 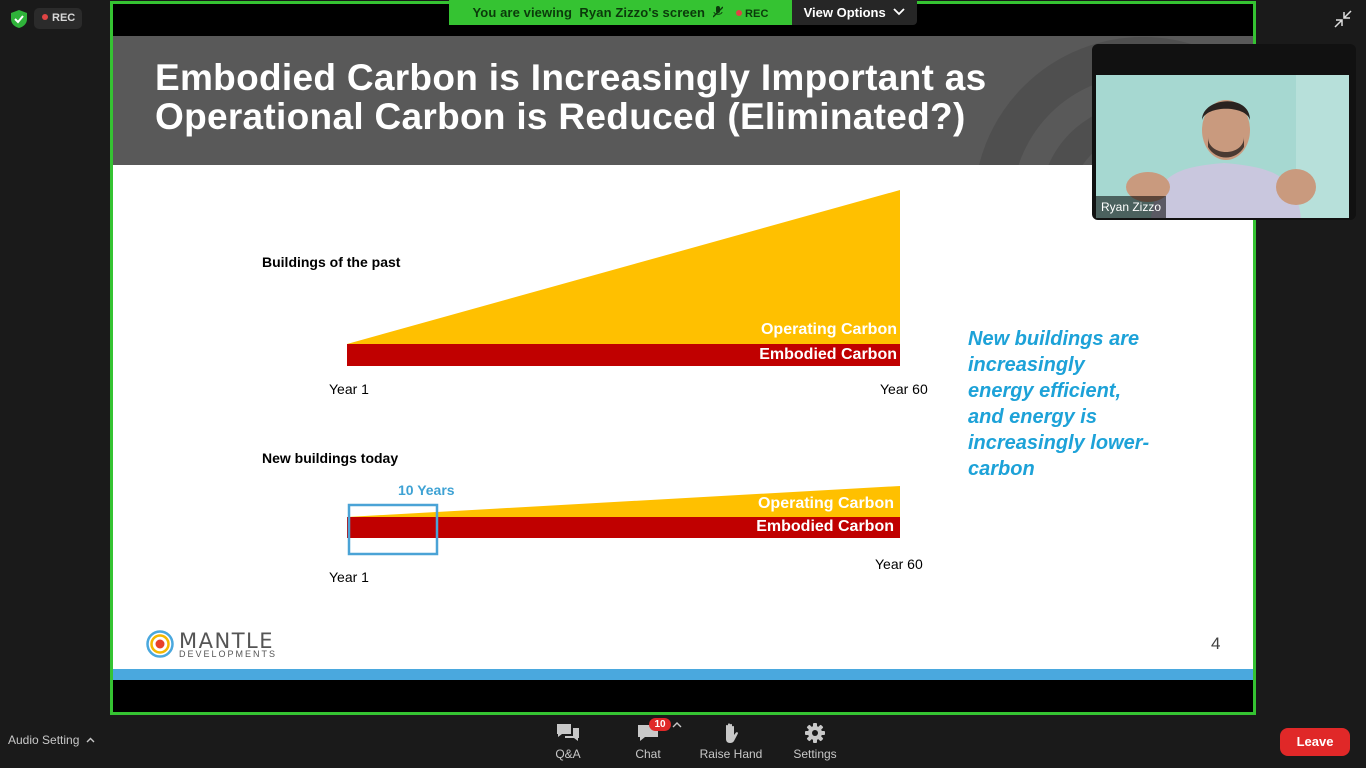 What do you see at coordinates (825, 526) in the screenshot?
I see `embodied-carbon-label-today: Embodied Carbon` at bounding box center [825, 526].